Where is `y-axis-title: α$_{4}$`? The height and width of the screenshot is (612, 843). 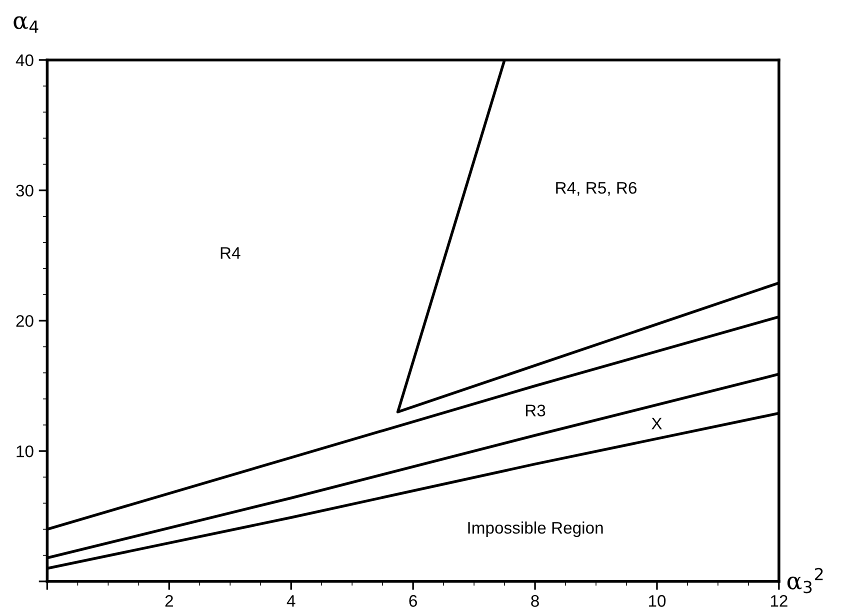
y-axis-title: α$_{4}$ is located at coordinates (26, 24).